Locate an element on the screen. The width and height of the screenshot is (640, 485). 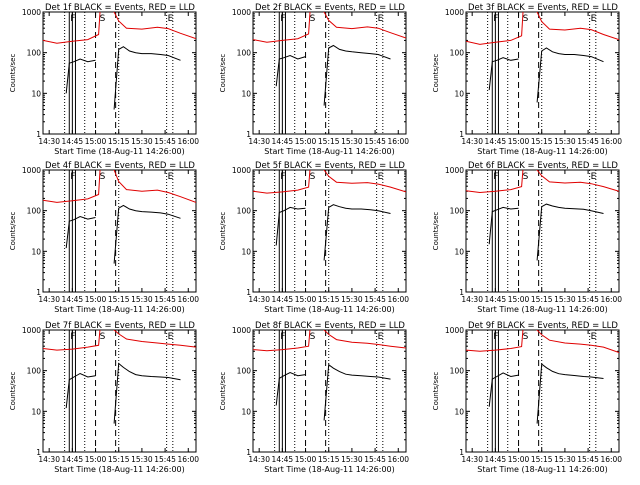
panel-title: Det 5f BLACK = Events, RED = LLD is located at coordinates (330, 166).